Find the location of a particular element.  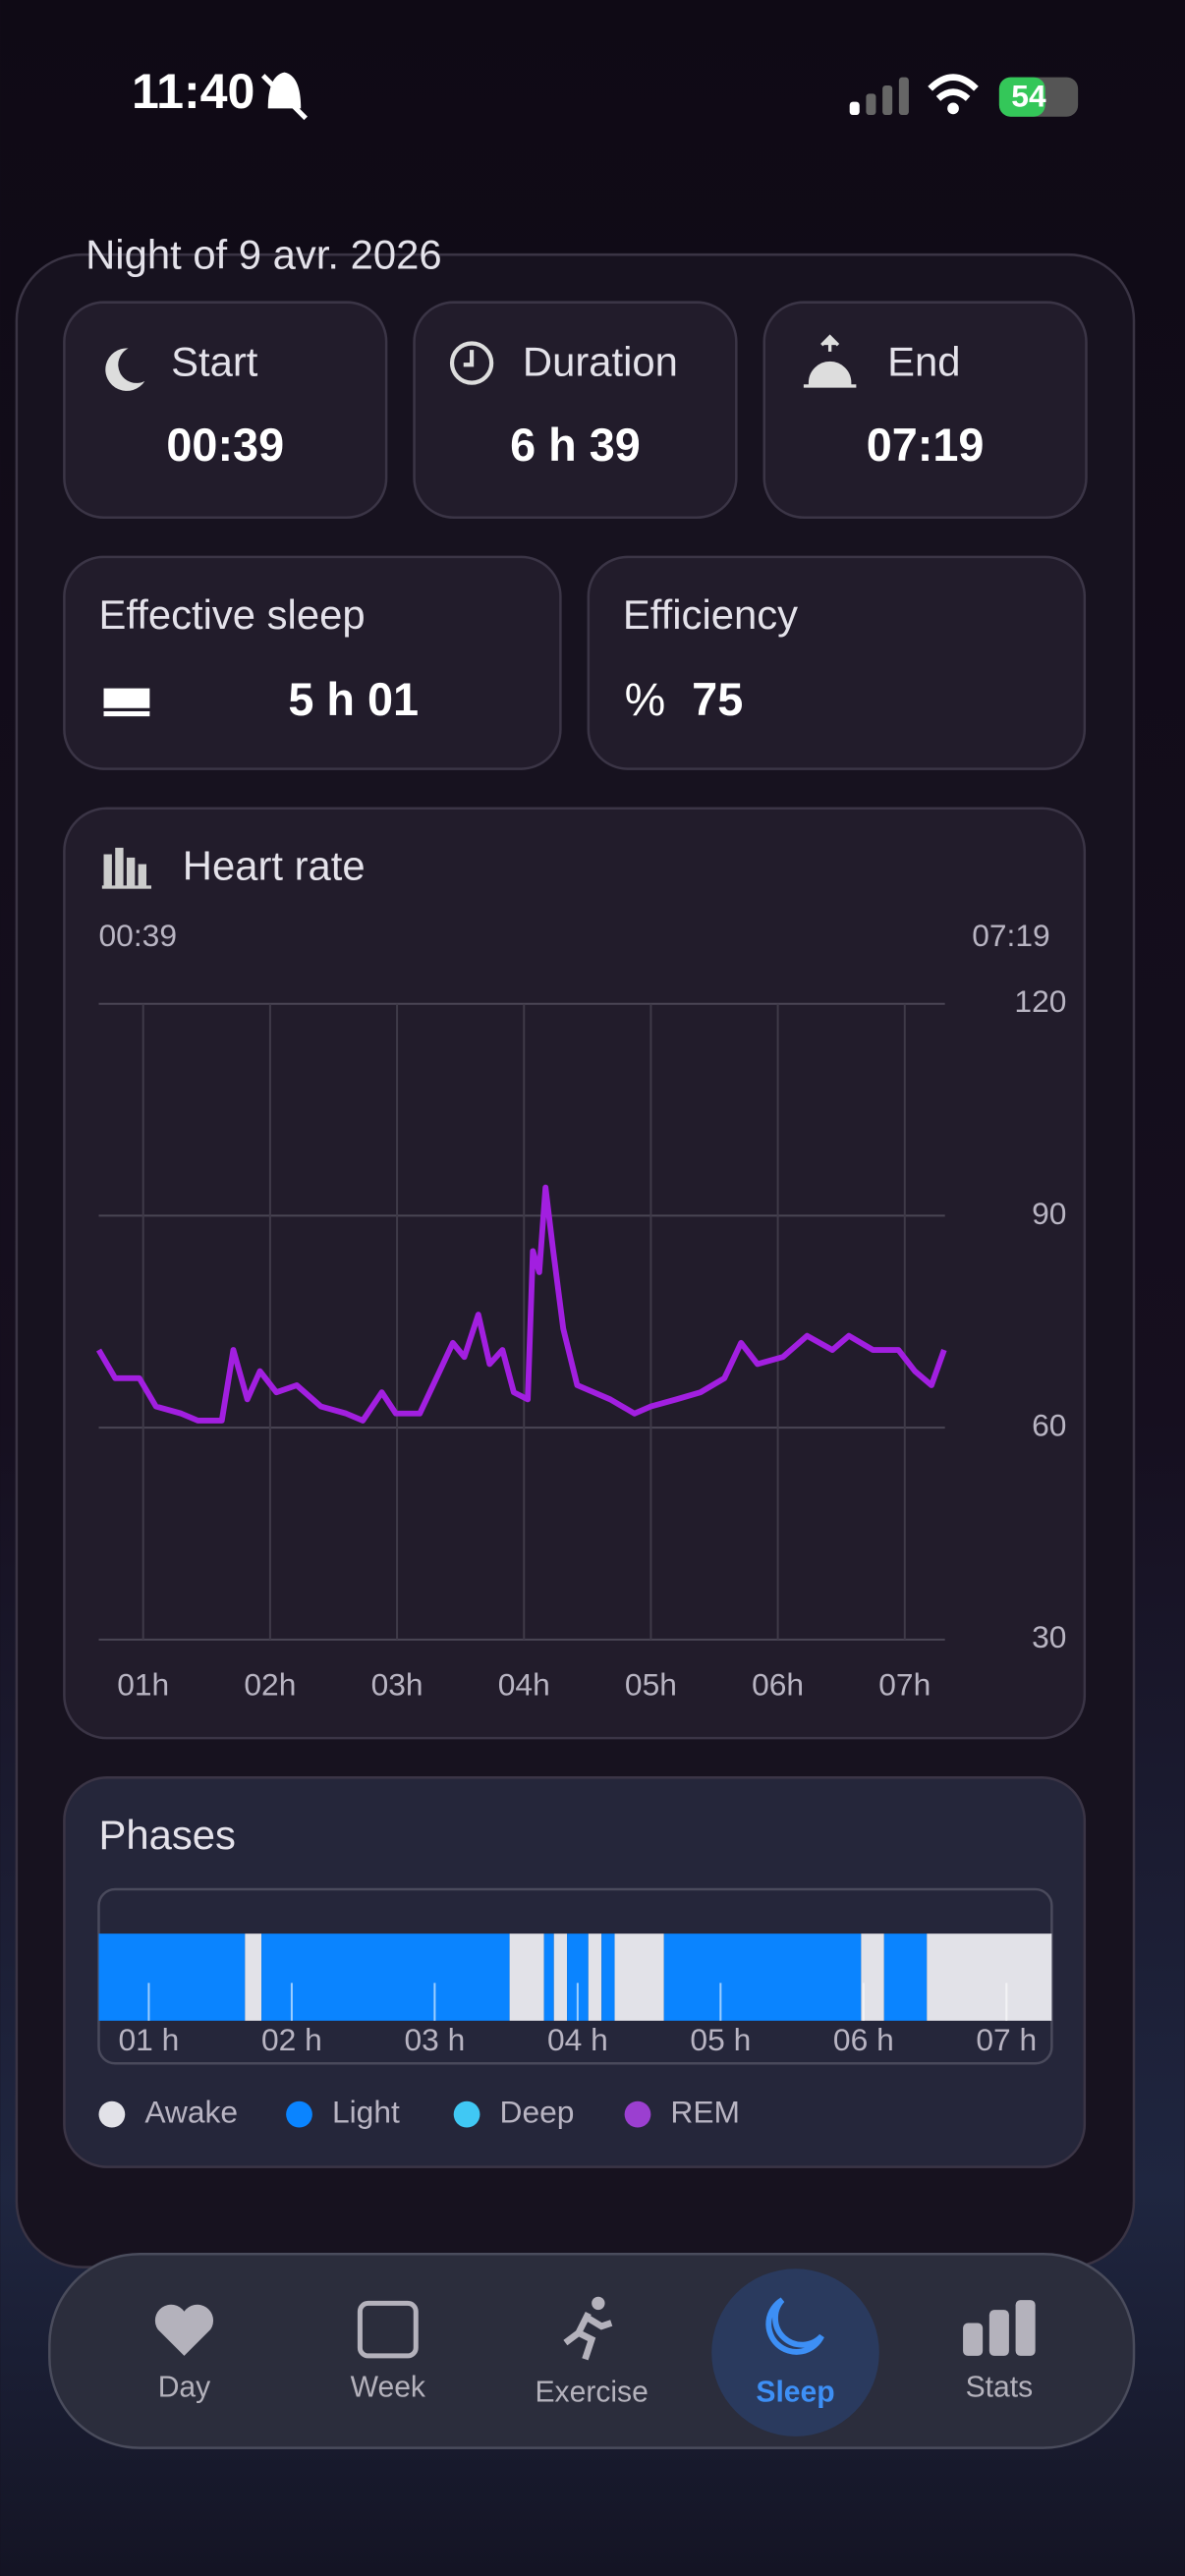

duration-label: Duration is located at coordinates (600, 361).